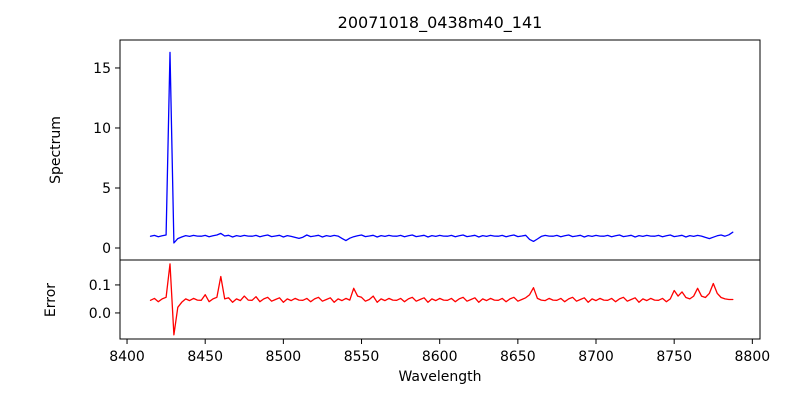 This screenshot has height=404, width=800. Describe the element at coordinates (127, 357) in the screenshot. I see `x-tick-label: 8400` at that location.